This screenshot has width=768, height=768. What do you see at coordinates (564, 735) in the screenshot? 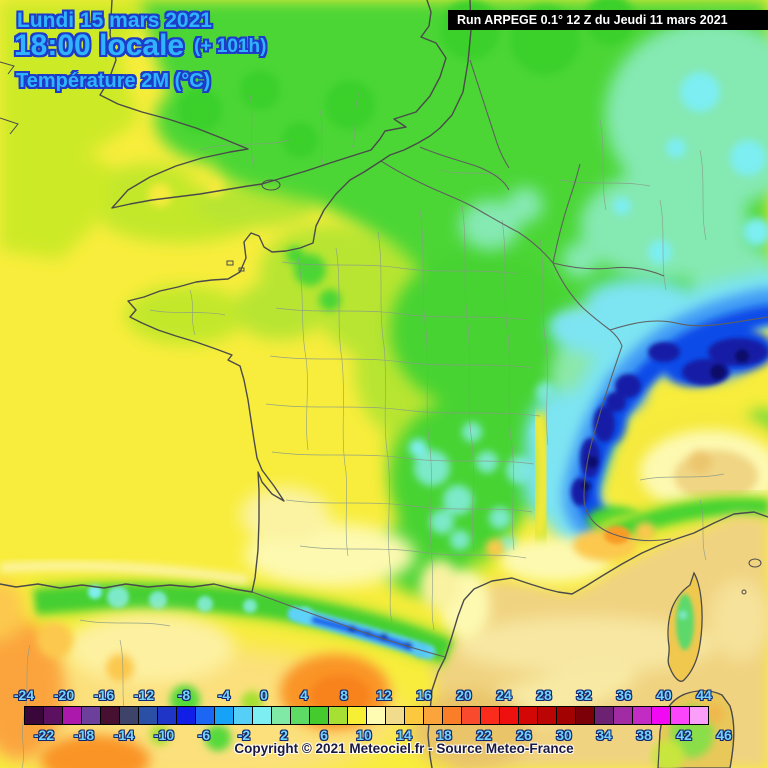
I see `legend-tick-label: 30` at bounding box center [564, 735].